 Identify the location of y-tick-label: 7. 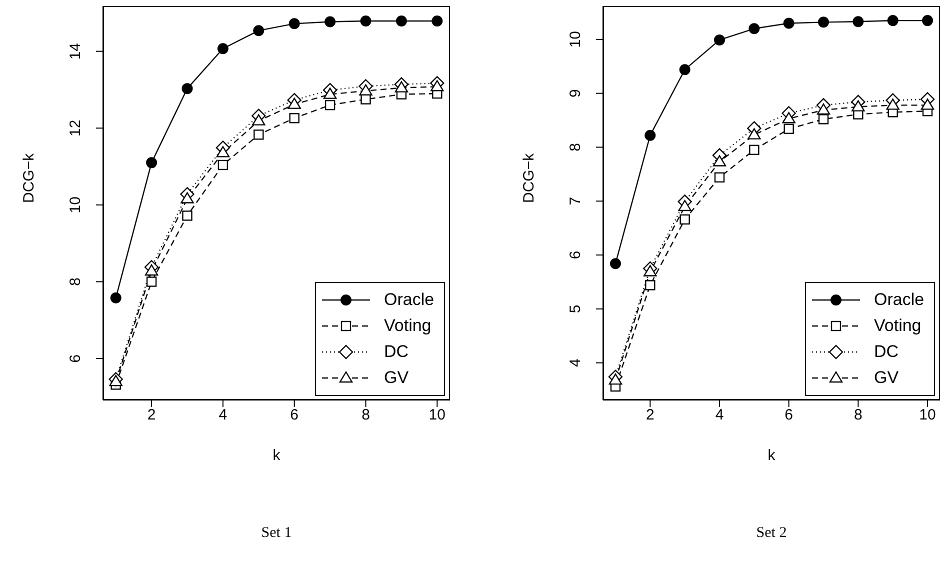
(575, 201).